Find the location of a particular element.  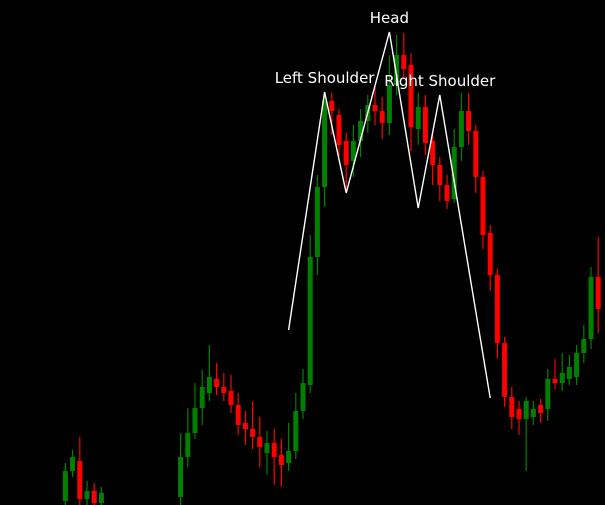

right-shoulder-label: Right Shoulder is located at coordinates (440, 81).